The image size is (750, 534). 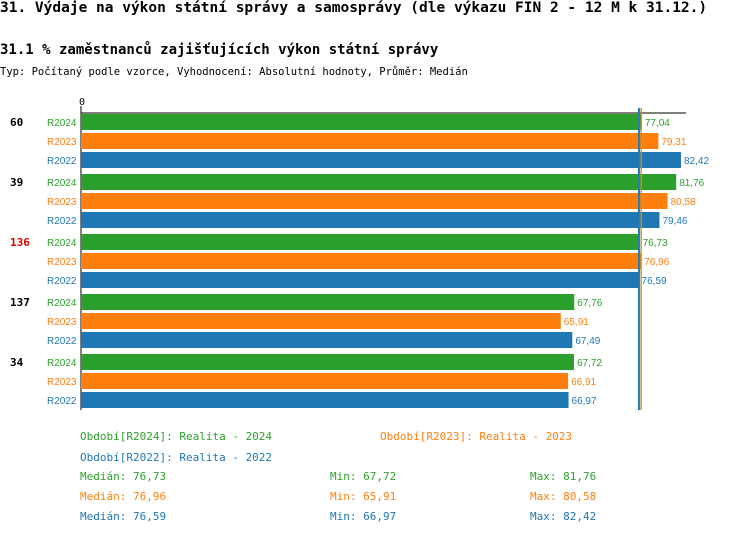 What do you see at coordinates (696, 161) in the screenshot?
I see `bar-value-label: 82,42` at bounding box center [696, 161].